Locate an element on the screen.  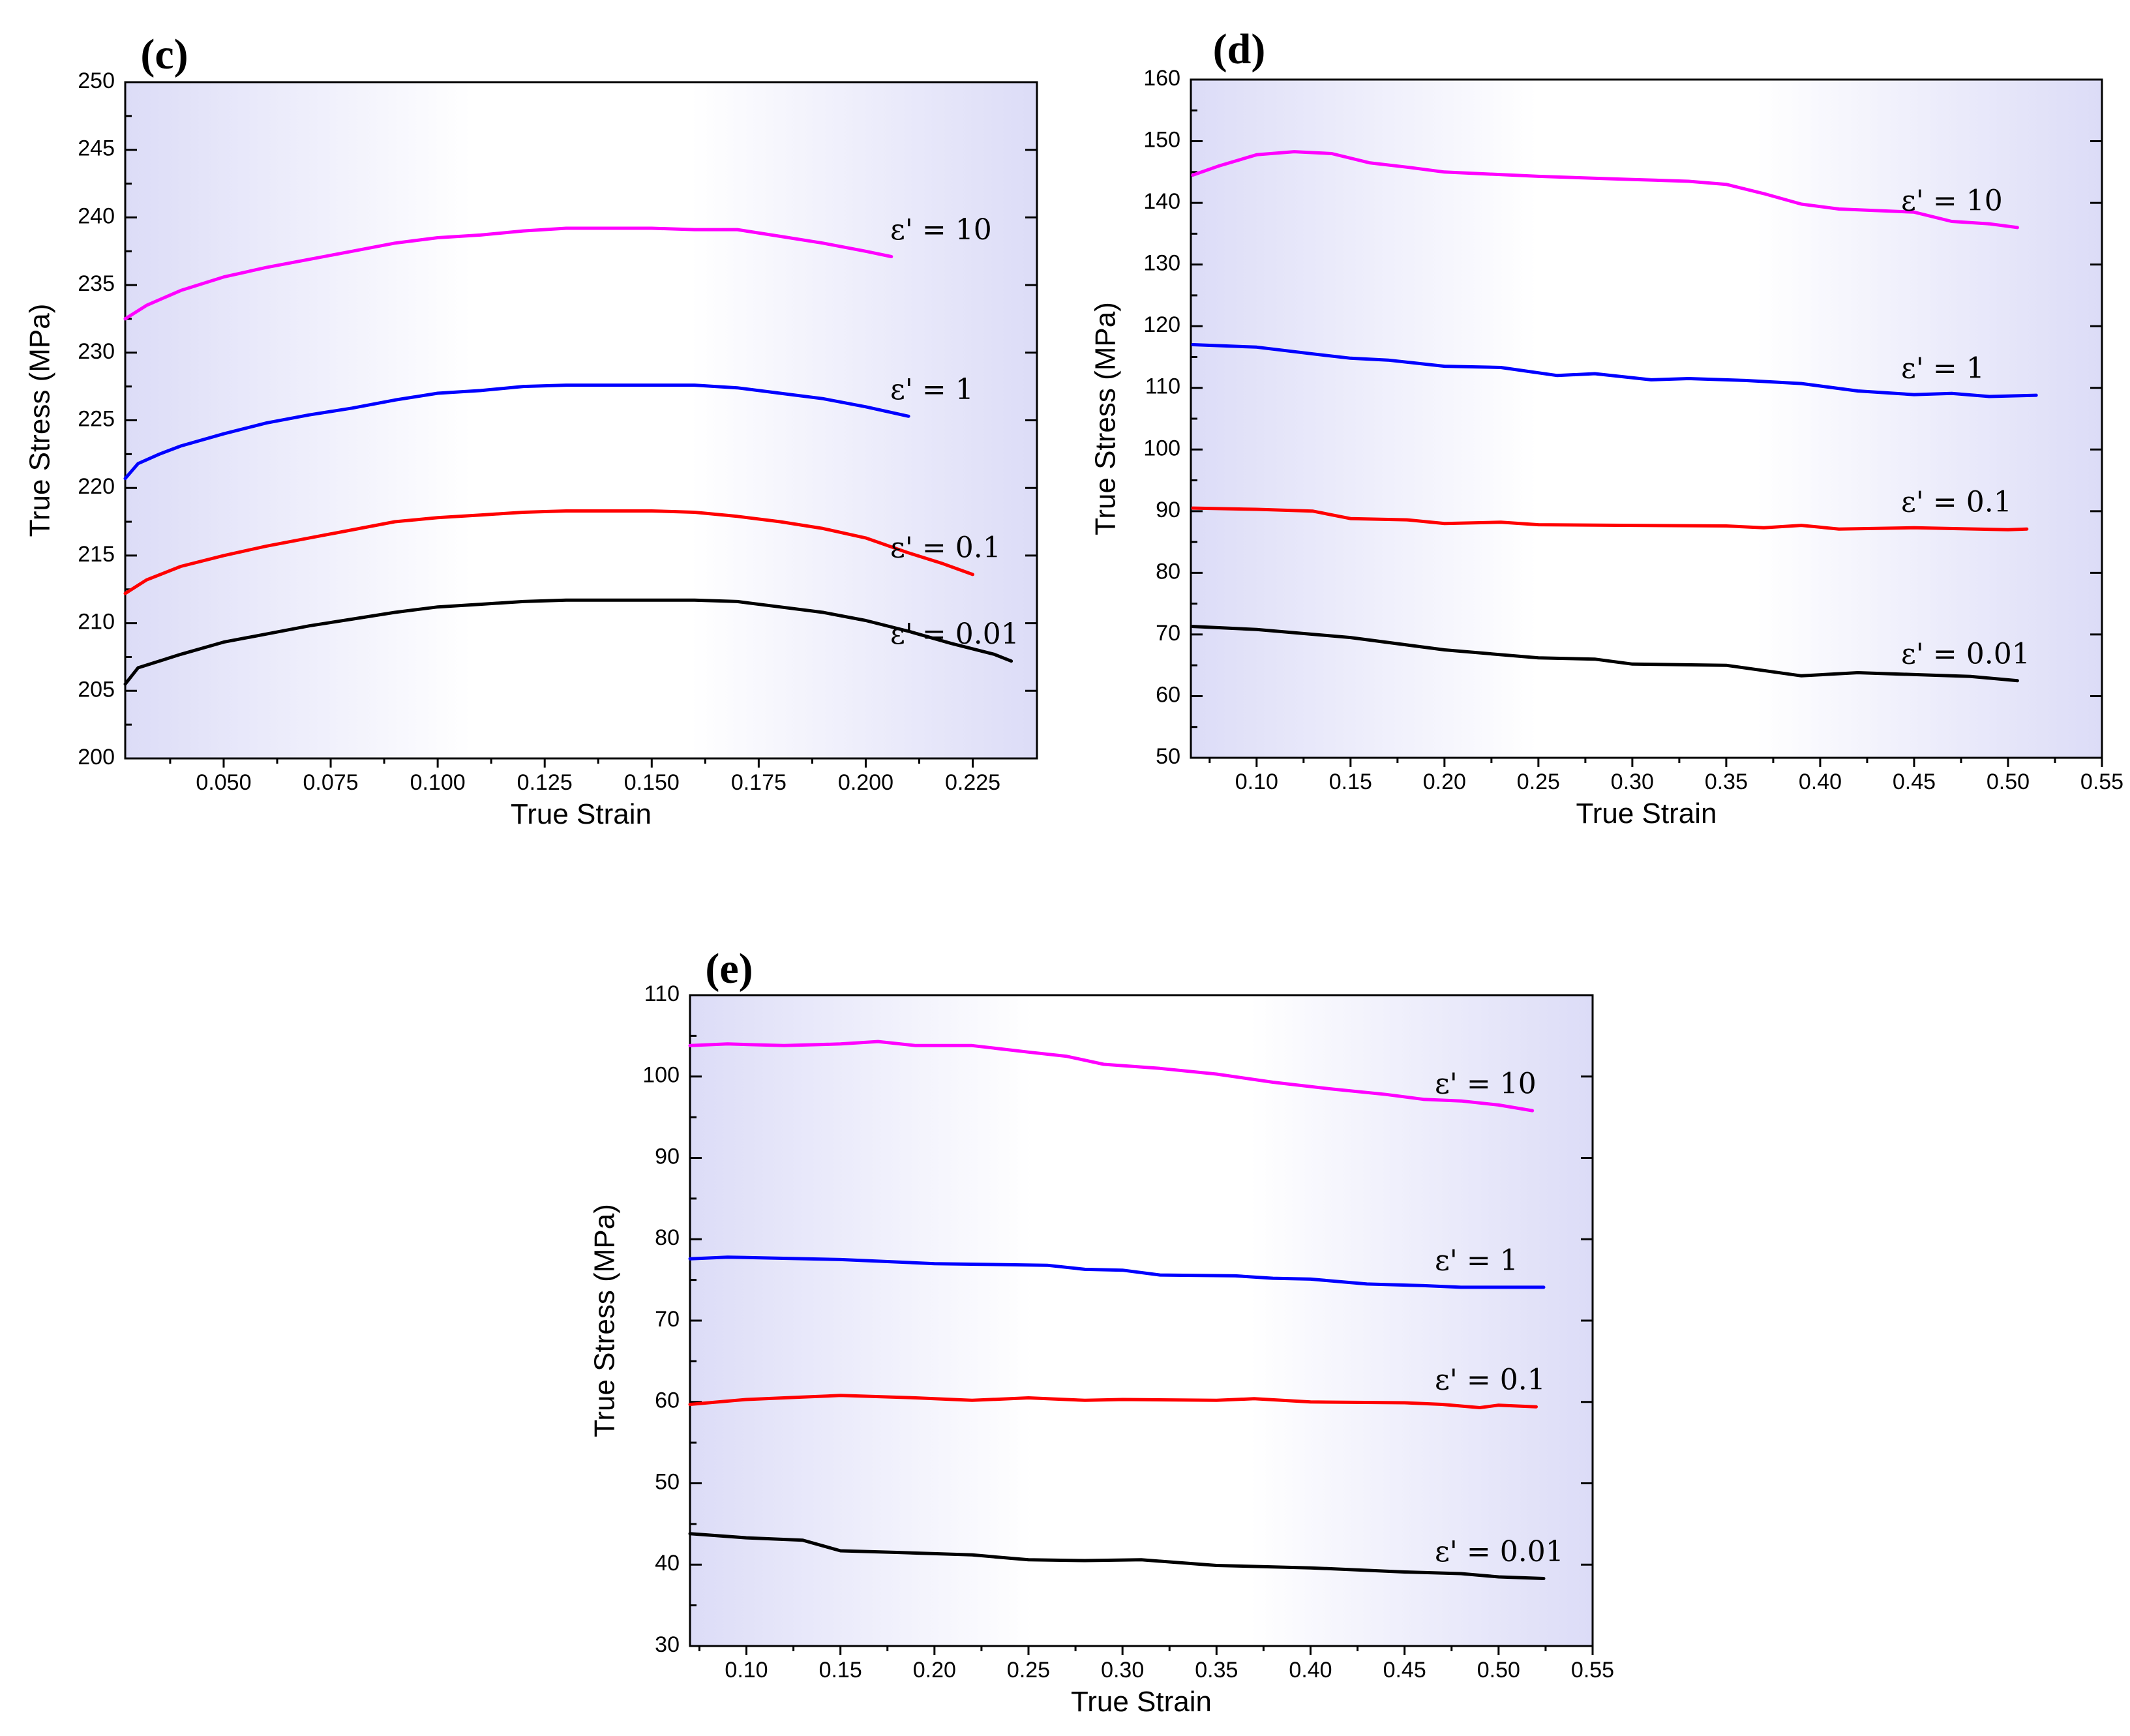
panel-label-e: (e) is located at coordinates (729, 969).